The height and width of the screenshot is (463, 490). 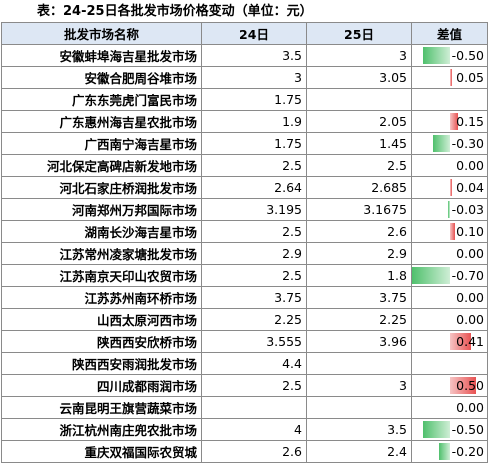 I want to click on table-title: 表：24-25日各批发市场价格变动（单位：元）, so click(x=175, y=11).